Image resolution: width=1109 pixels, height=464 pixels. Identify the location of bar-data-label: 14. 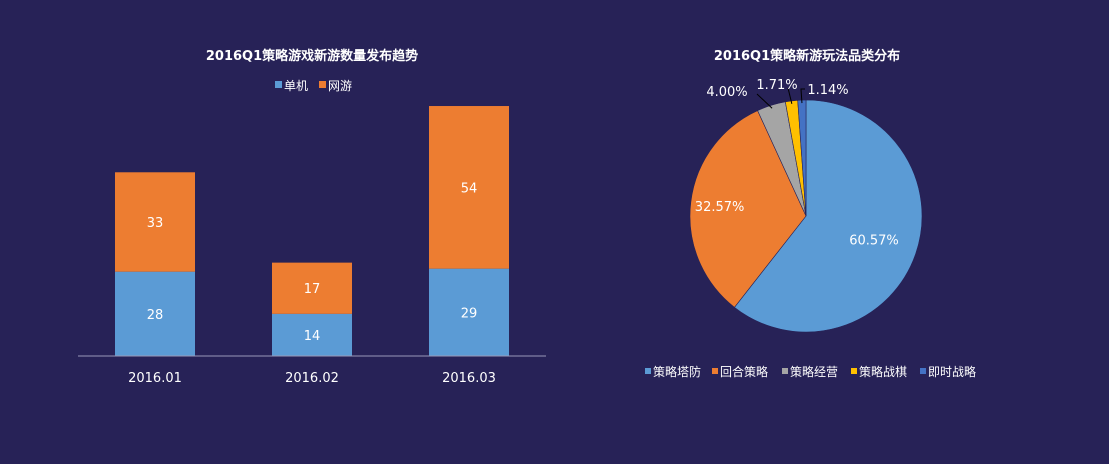
(312, 336).